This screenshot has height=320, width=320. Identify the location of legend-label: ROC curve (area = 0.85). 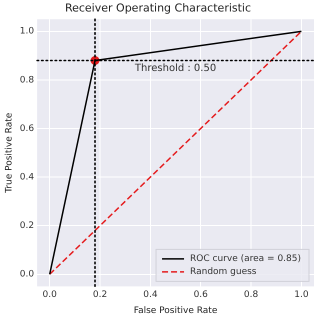
(245, 259).